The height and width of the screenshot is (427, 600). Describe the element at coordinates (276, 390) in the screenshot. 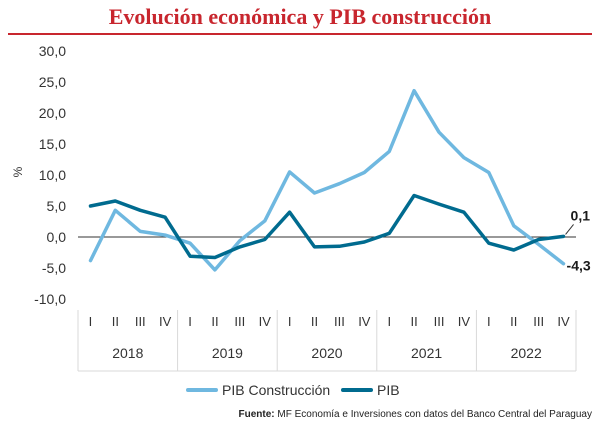

I see `legend-label-pib-construccion: PIB Construcción` at that location.